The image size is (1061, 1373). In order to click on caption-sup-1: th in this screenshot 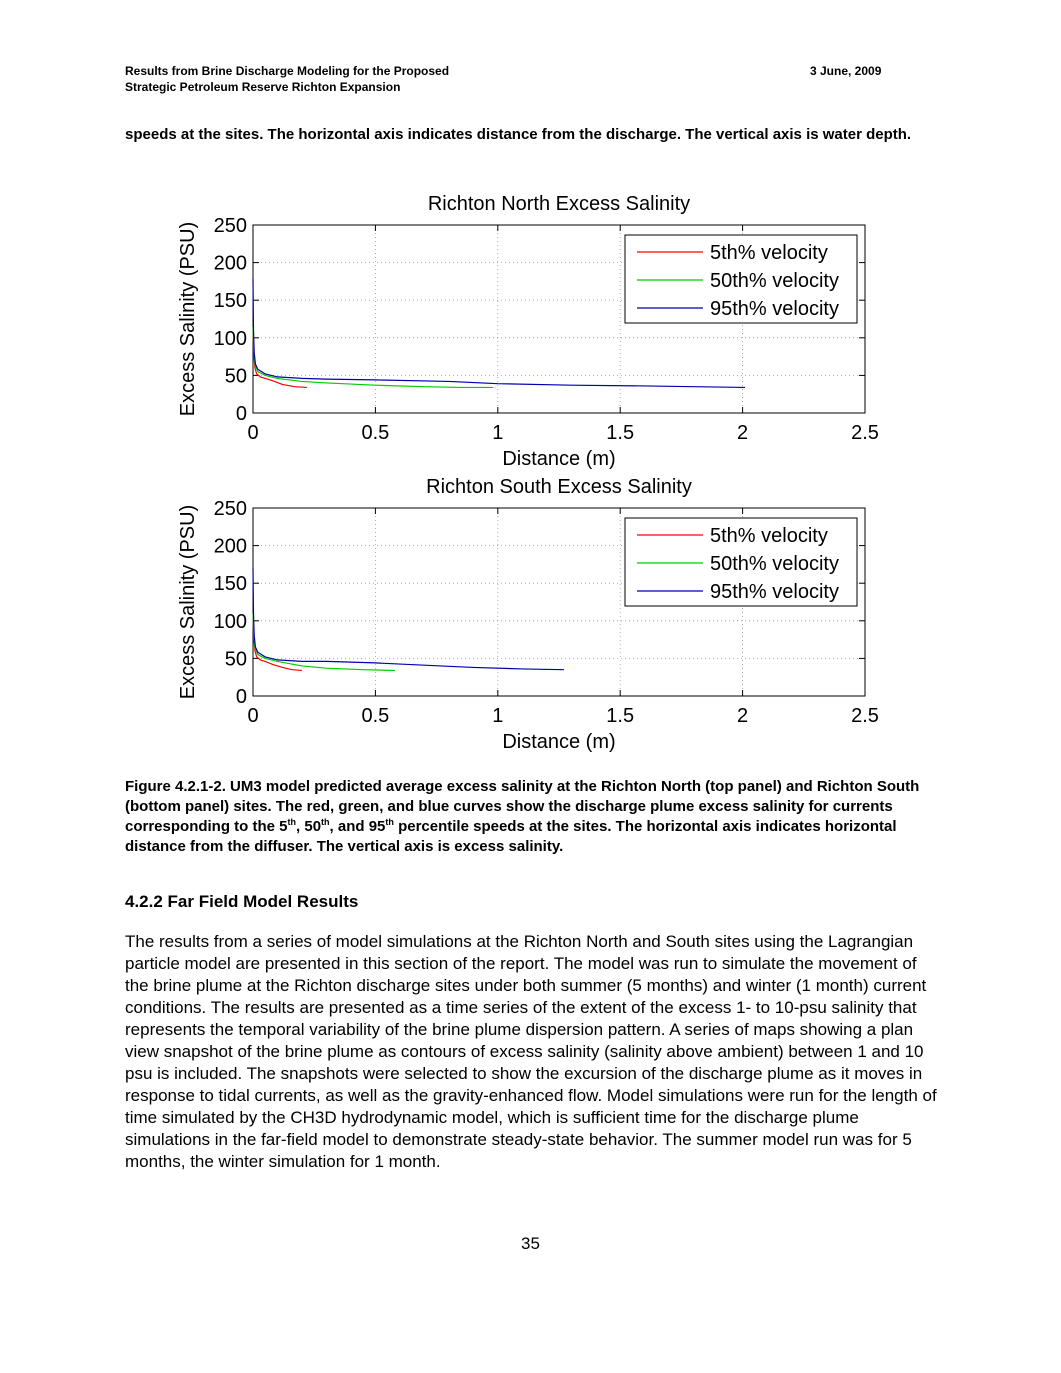, I will do `click(292, 822)`.